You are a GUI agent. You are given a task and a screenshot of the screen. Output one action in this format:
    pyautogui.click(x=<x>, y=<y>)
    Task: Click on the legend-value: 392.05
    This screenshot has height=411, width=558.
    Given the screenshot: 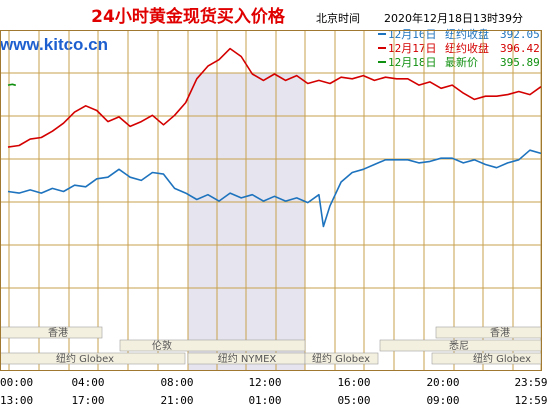 What is the action you would take?
    pyautogui.click(x=520, y=34)
    